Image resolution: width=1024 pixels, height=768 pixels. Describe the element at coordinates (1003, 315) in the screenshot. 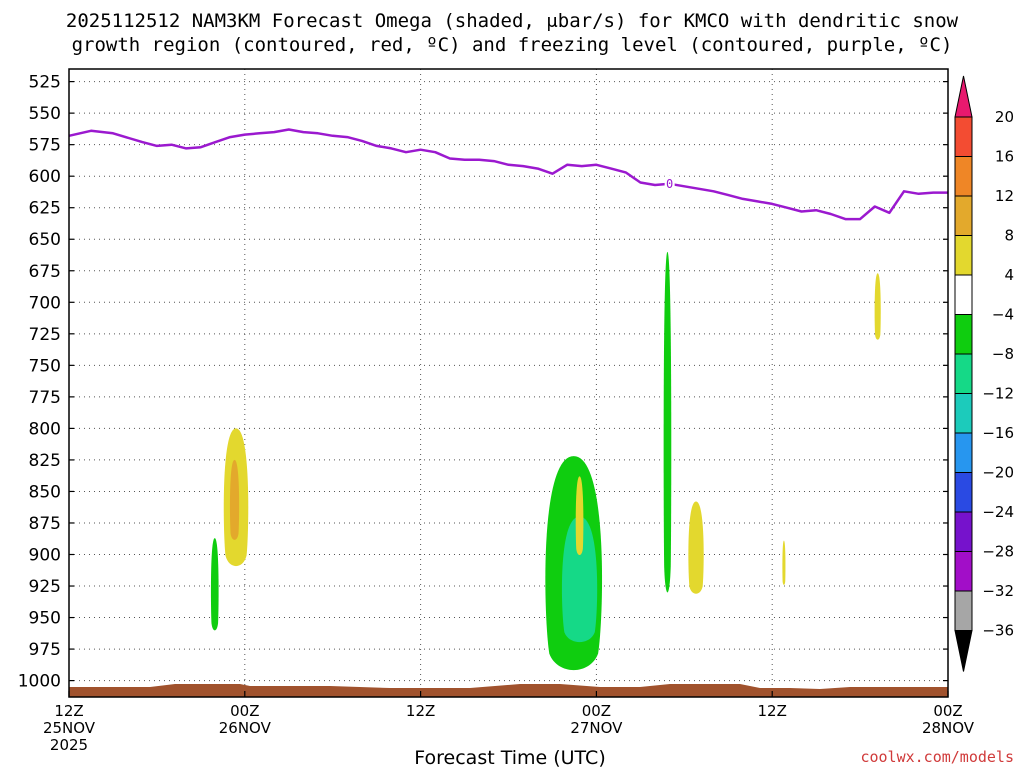

I see `colorbar-label: −4` at that location.